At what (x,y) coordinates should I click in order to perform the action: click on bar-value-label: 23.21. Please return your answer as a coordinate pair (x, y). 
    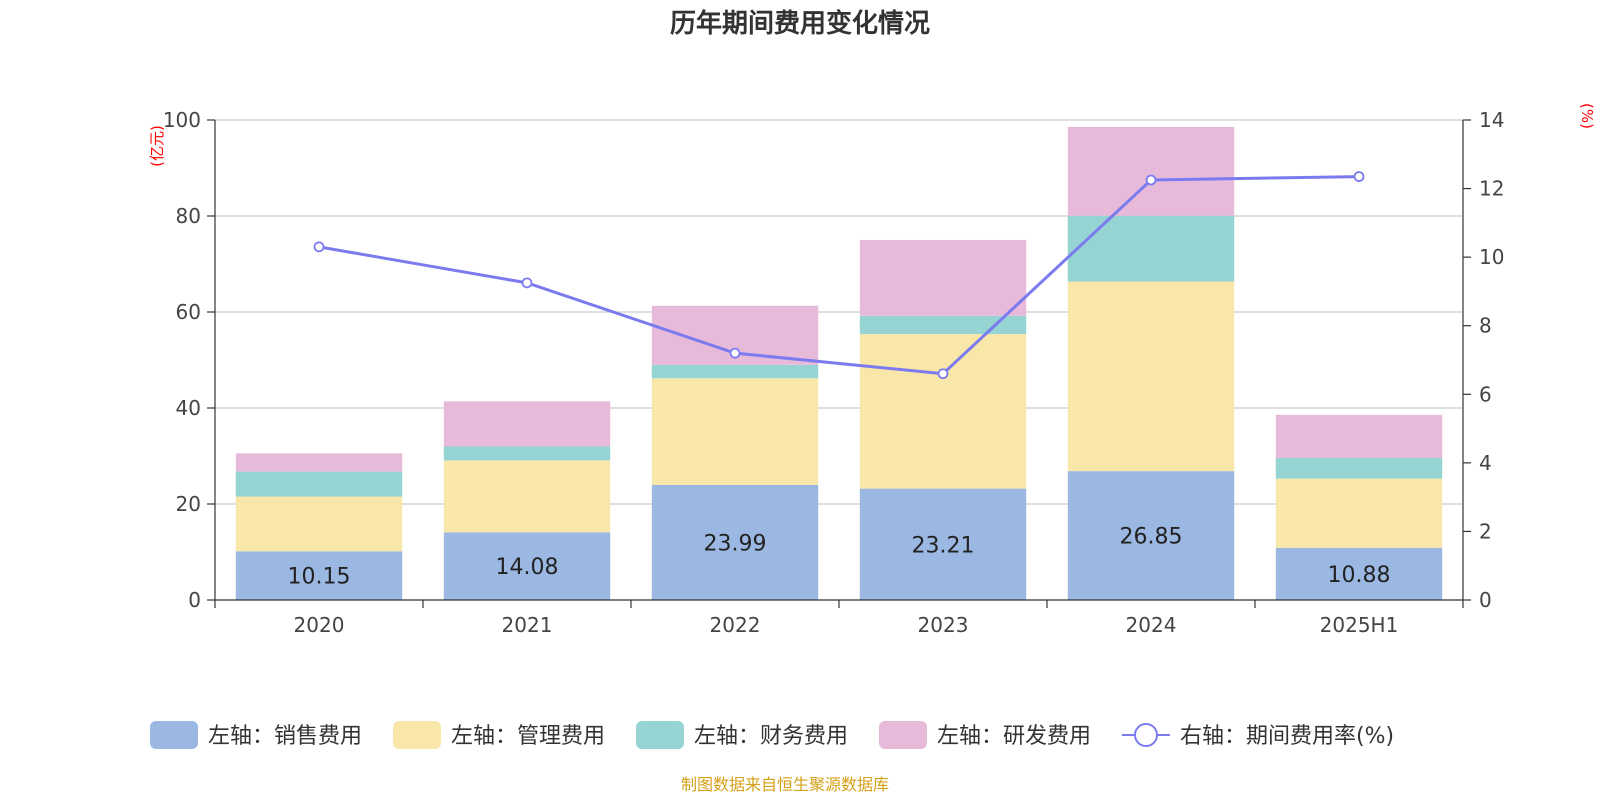
    Looking at the image, I should click on (943, 545).